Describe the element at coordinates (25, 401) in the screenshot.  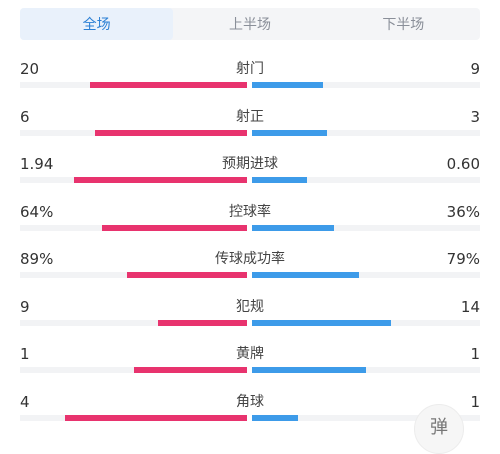
I see `home-value: 4` at that location.